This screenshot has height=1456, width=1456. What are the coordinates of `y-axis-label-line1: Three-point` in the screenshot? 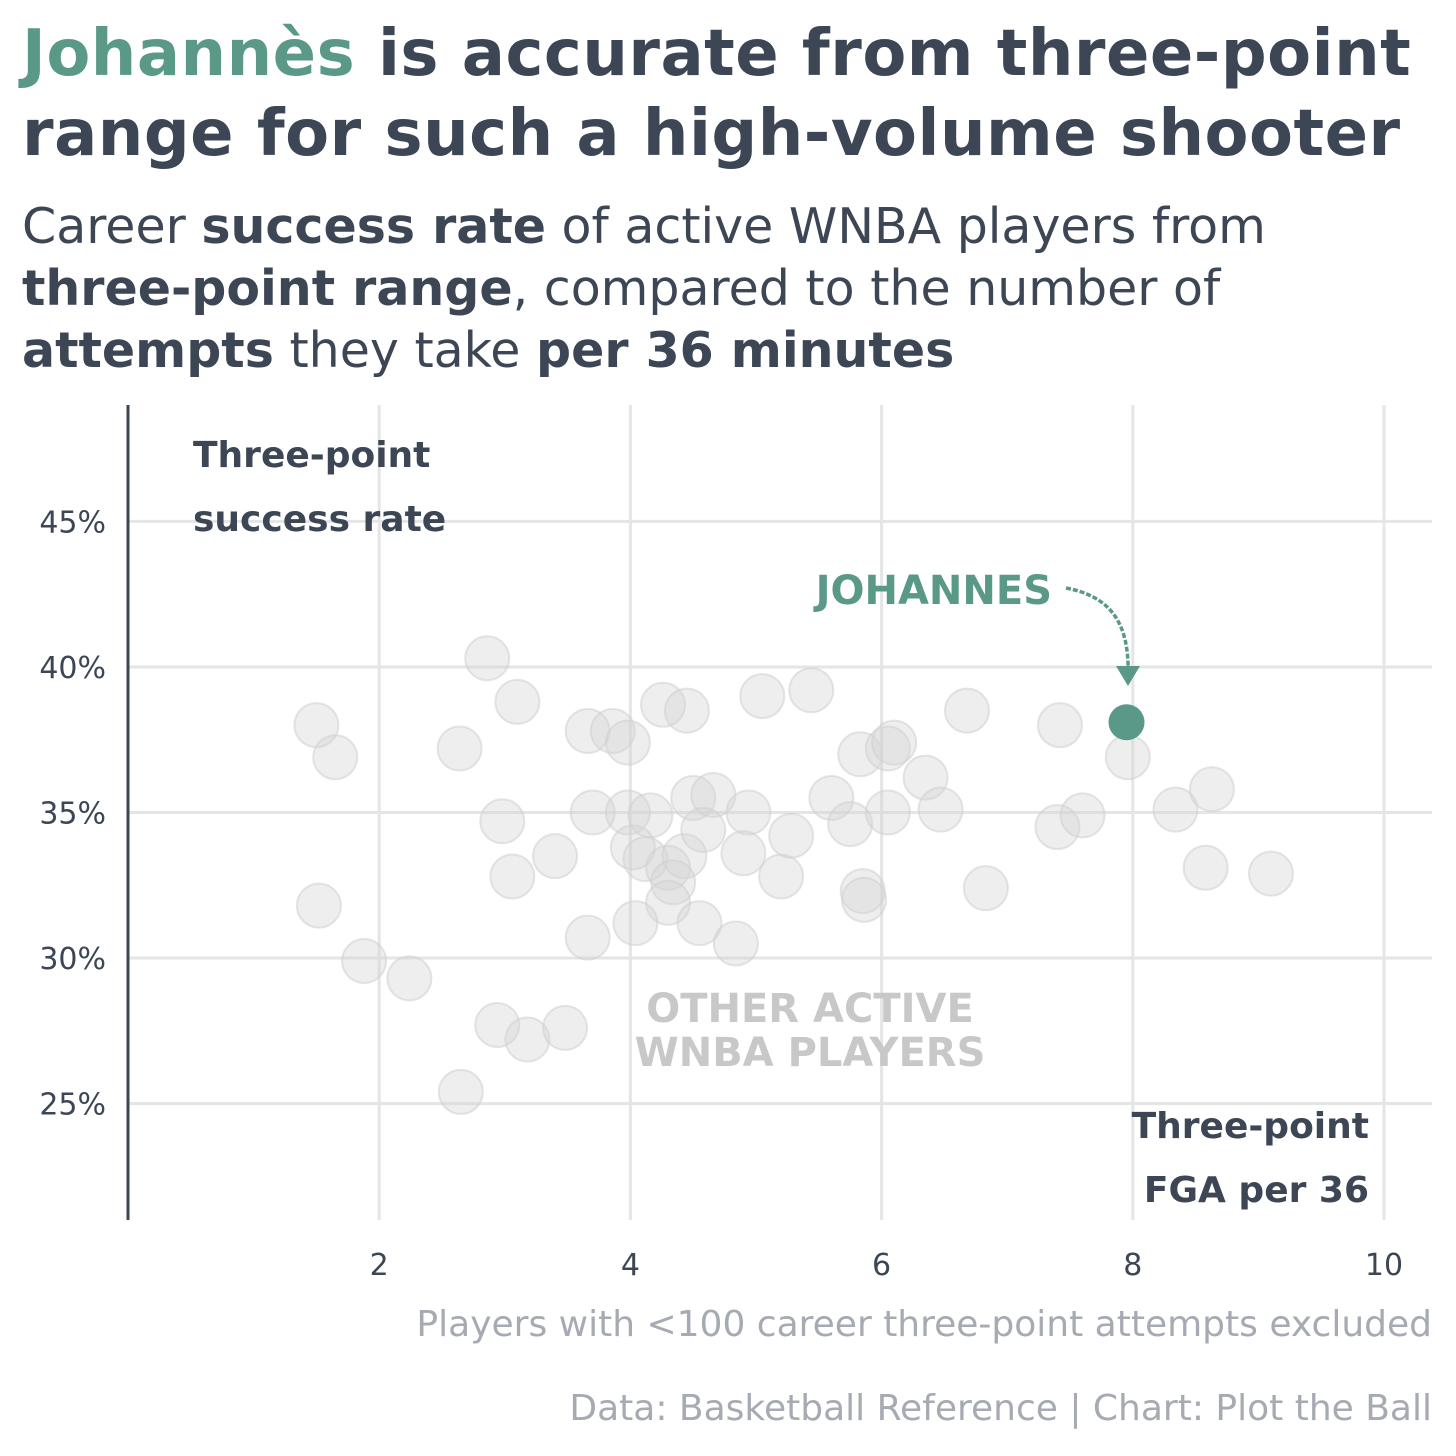 It's located at (311, 455).